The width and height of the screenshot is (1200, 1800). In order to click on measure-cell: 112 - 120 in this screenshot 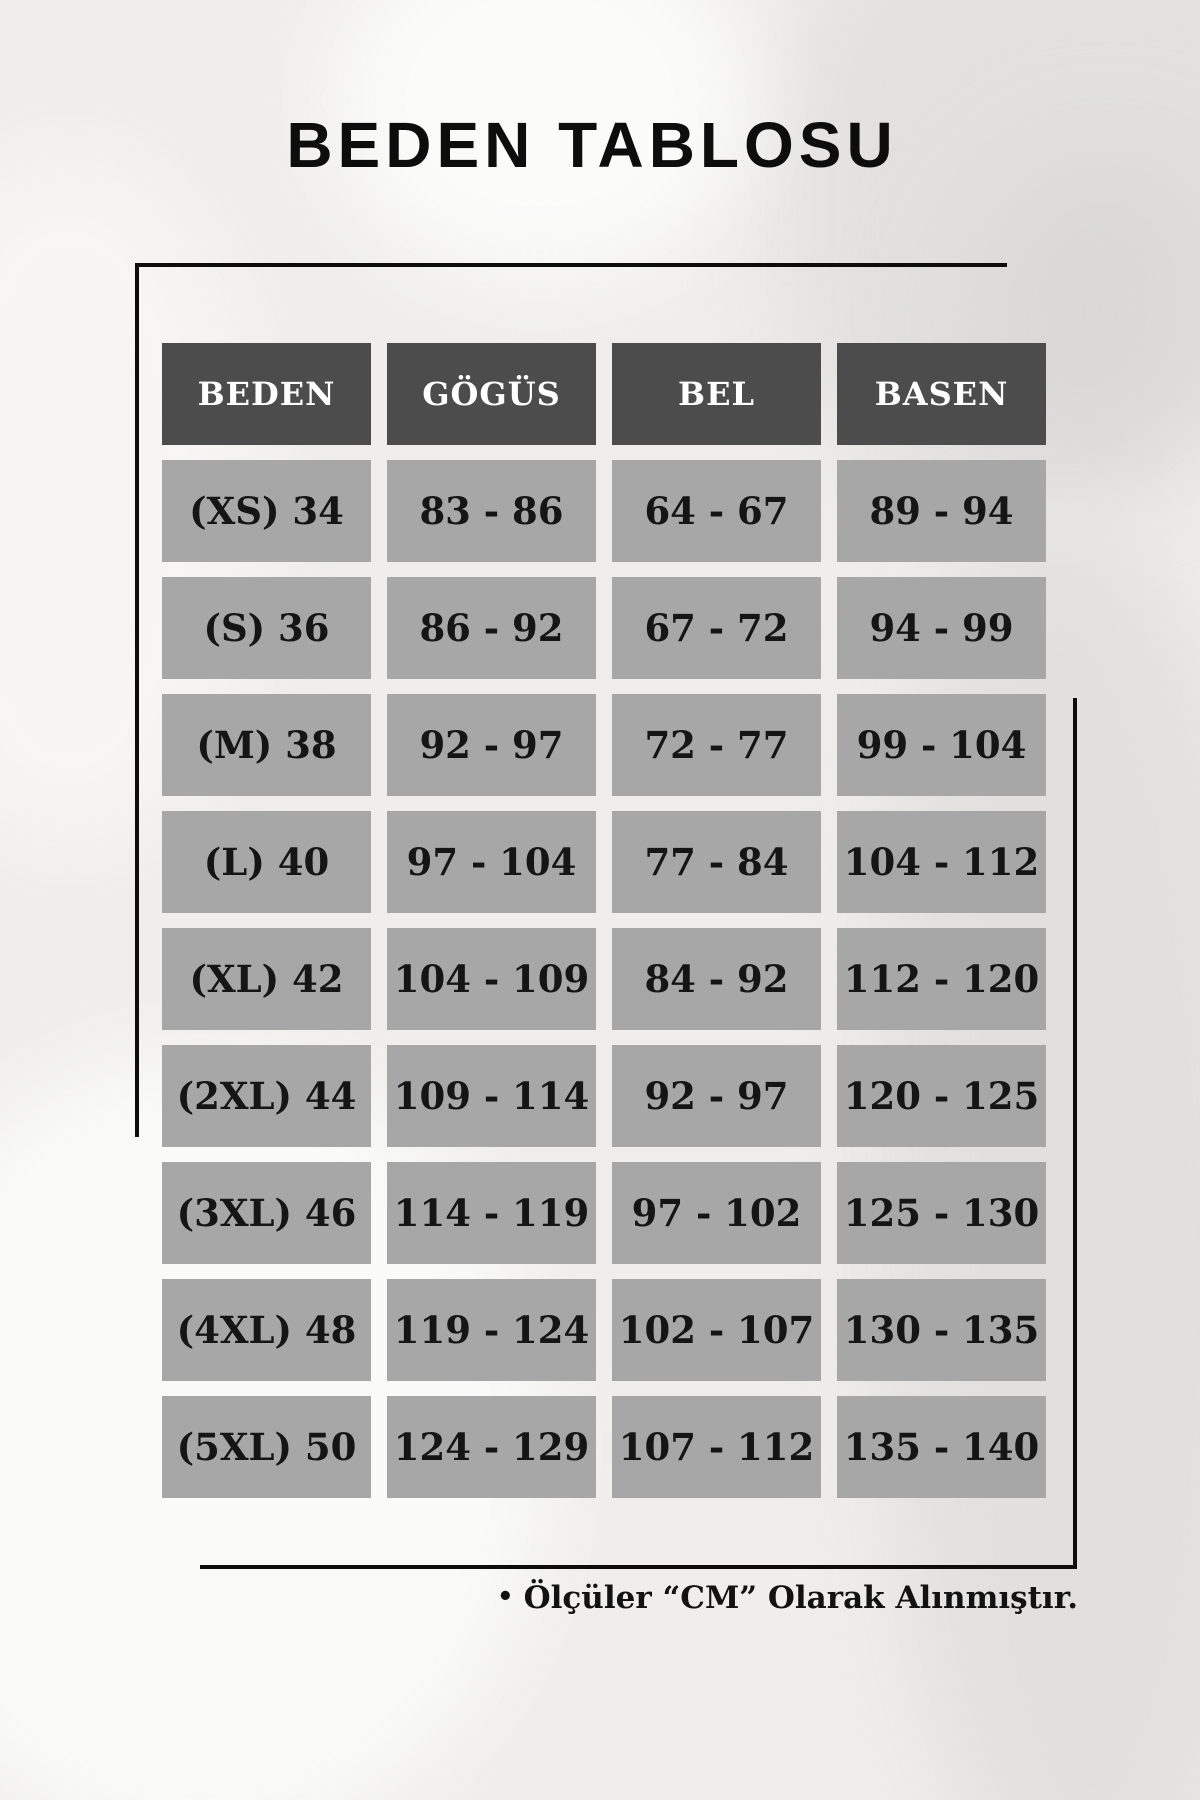, I will do `click(941, 979)`.